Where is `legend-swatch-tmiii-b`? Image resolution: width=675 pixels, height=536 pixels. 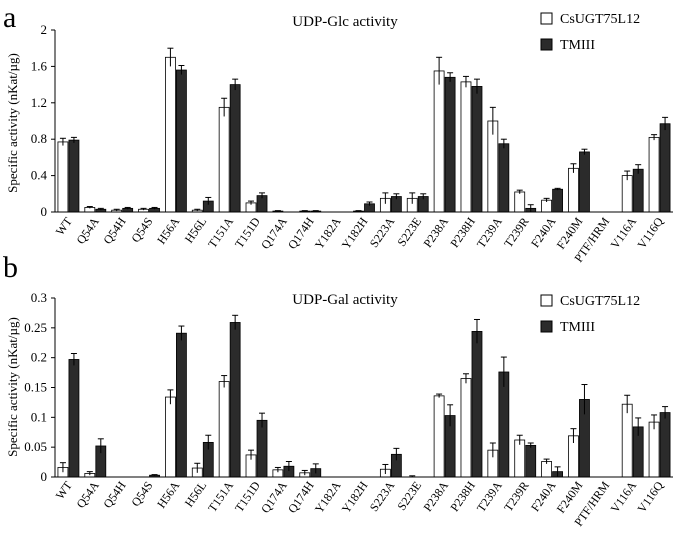
legend-swatch-tmiii-b is located at coordinates (546, 326).